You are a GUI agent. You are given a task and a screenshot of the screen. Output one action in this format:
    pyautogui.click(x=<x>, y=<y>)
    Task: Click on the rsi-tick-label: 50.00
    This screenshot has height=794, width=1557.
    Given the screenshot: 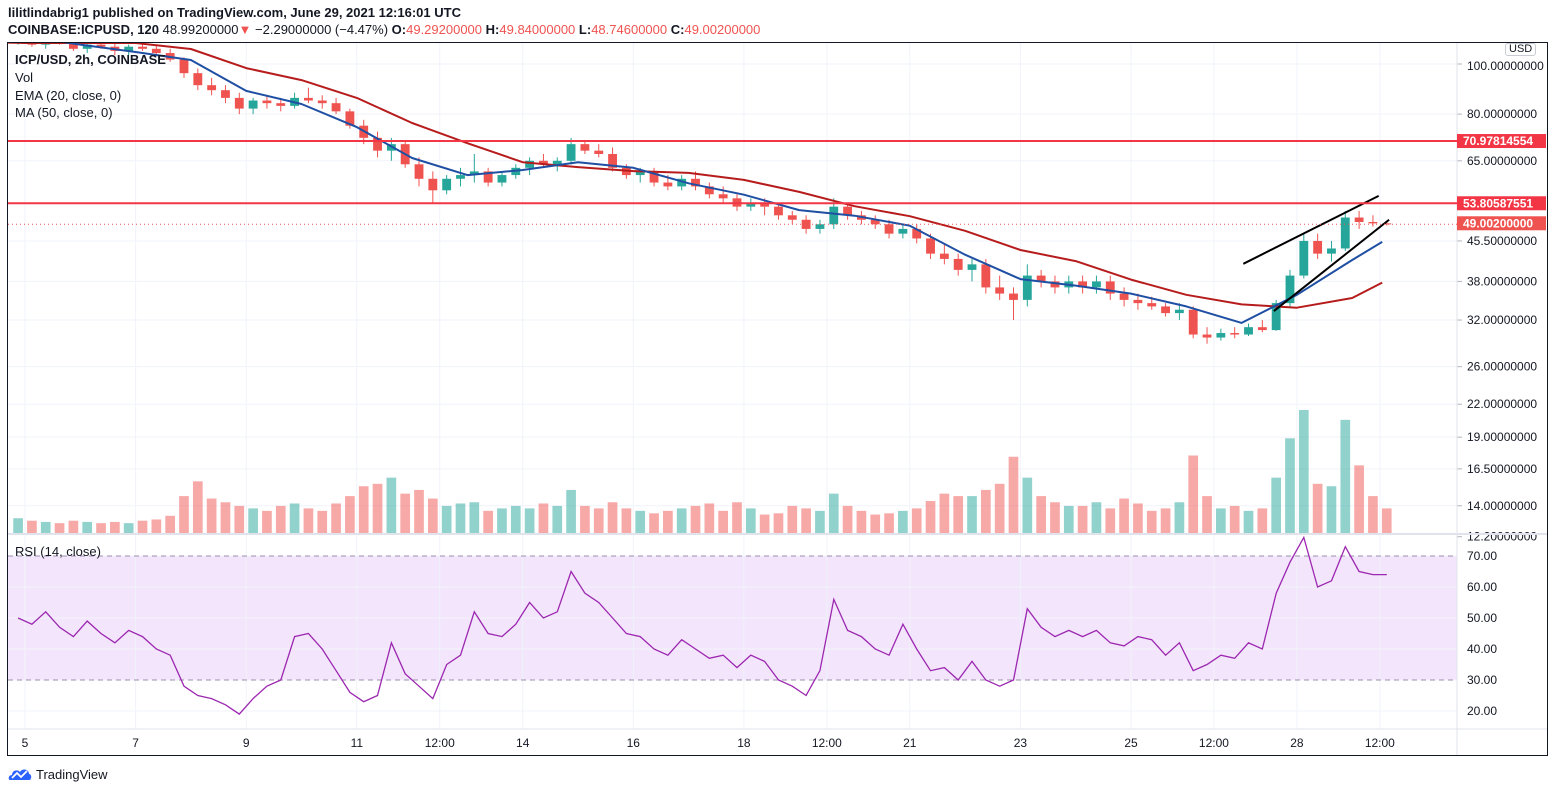 What is the action you would take?
    pyautogui.click(x=1482, y=618)
    